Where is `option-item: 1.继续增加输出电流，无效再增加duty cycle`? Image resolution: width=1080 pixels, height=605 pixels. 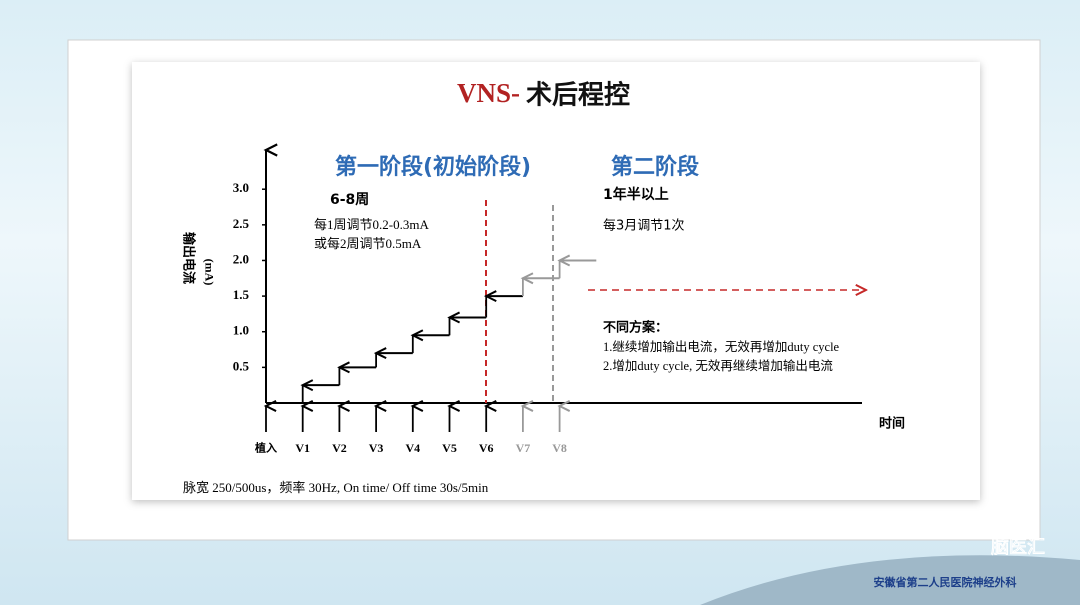
option-item: 1.继续增加输出电流，无效再增加duty cycle is located at coordinates (721, 346).